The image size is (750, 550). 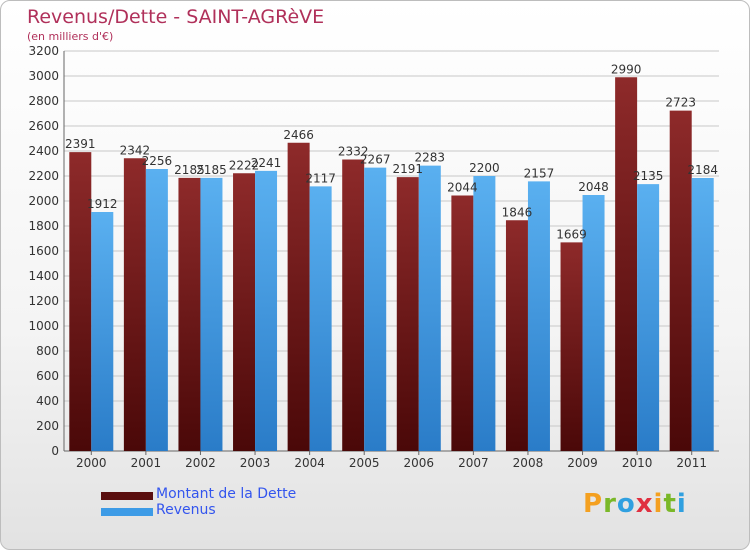 What do you see at coordinates (517, 212) in the screenshot?
I see `data-label: 1846` at bounding box center [517, 212].